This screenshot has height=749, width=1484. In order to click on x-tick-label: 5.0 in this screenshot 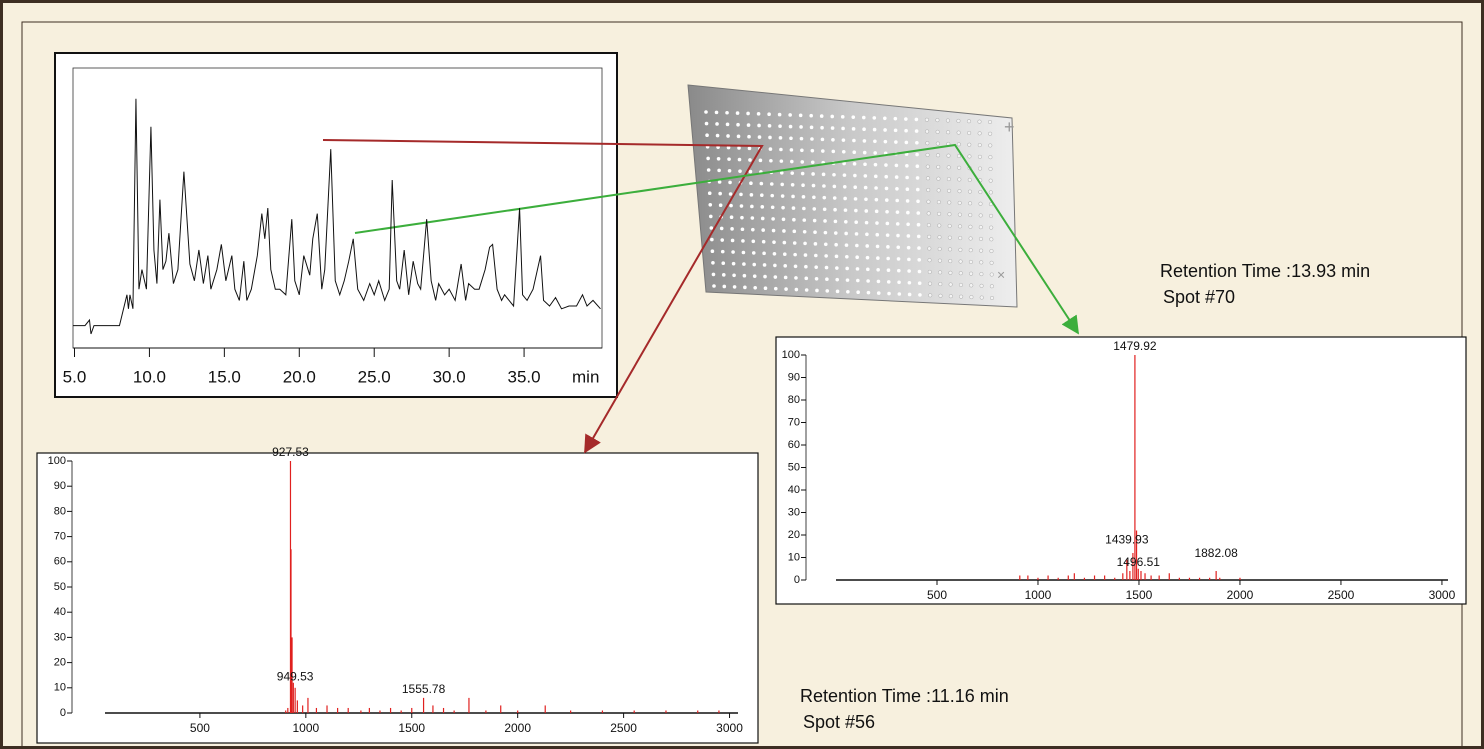, I will do `click(75, 376)`.